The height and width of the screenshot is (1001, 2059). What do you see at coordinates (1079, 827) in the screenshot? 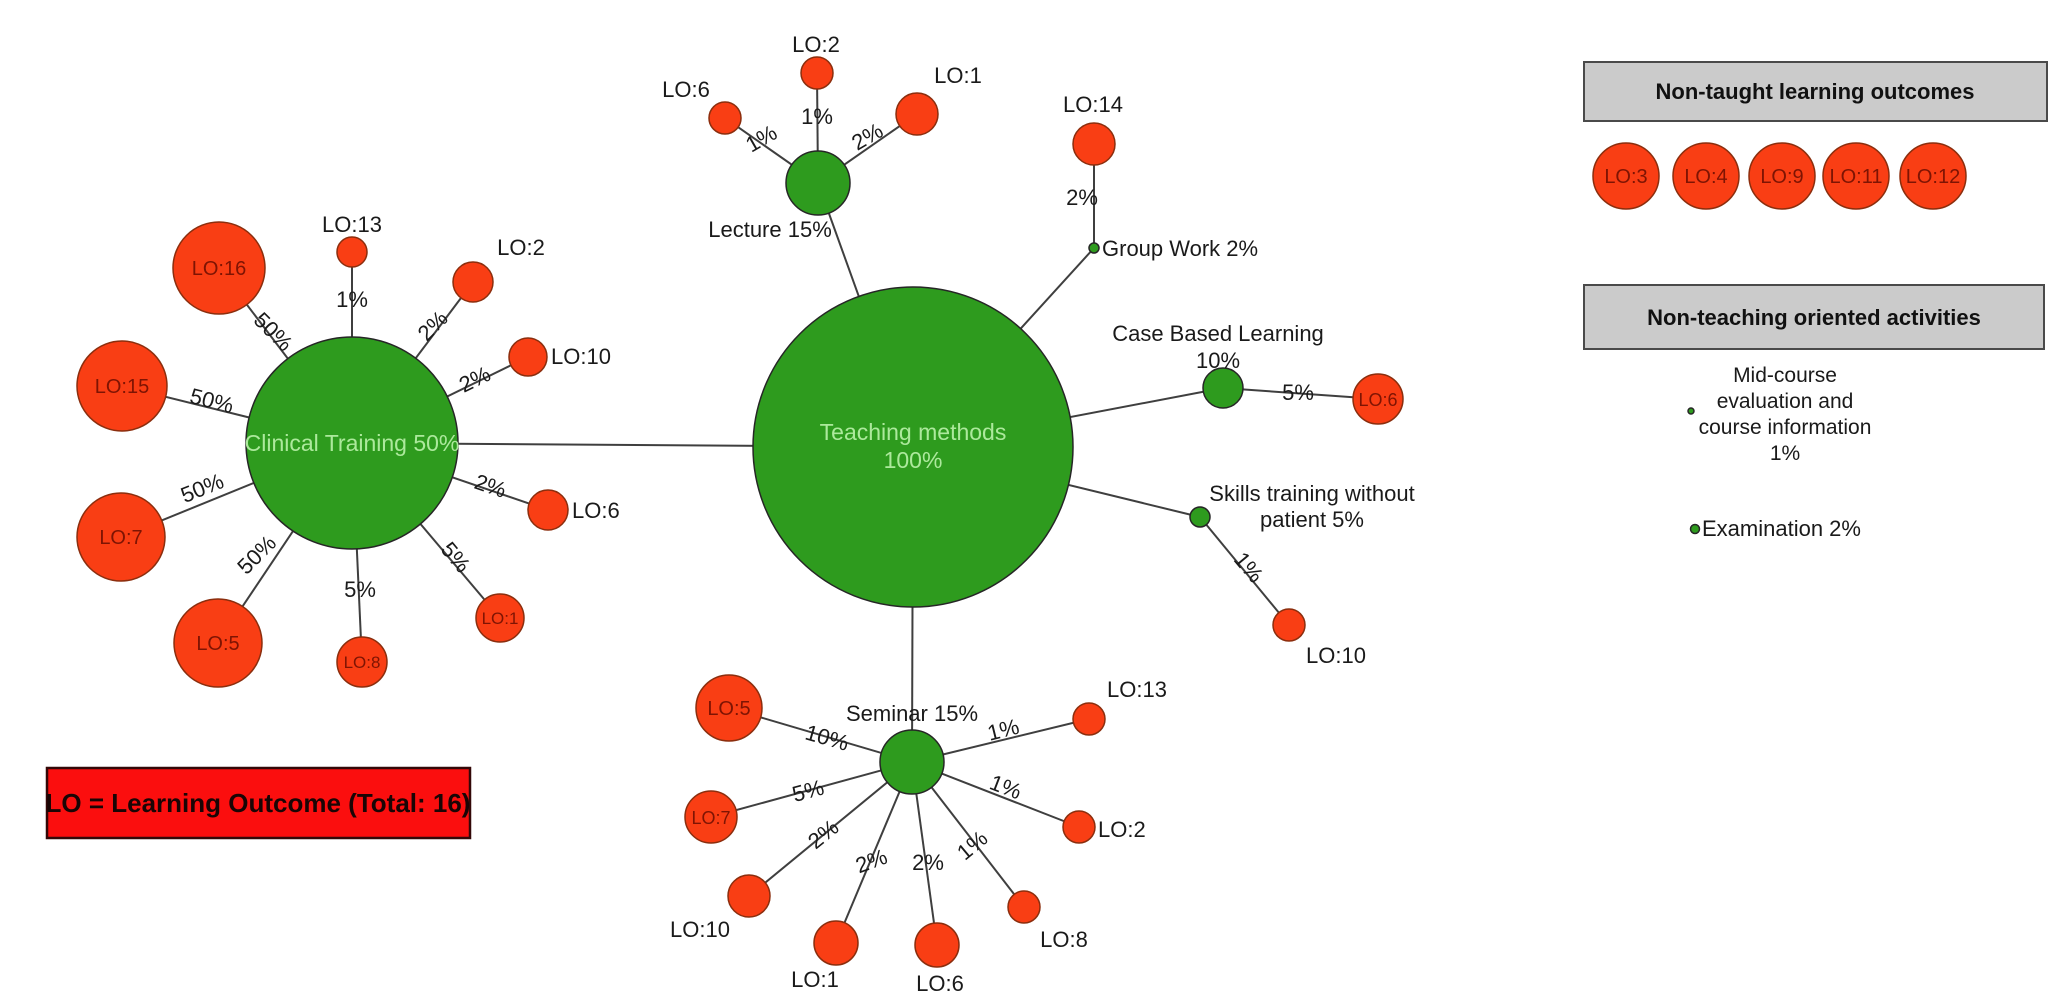
I see `node-se_lo2-circle` at bounding box center [1079, 827].